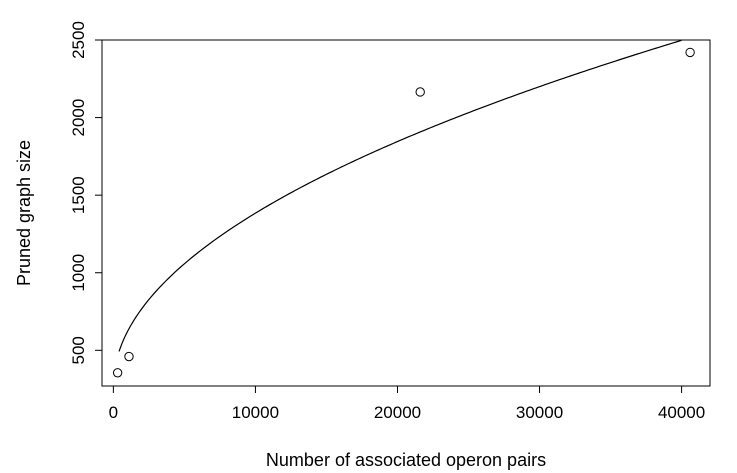 Image resolution: width=737 pixels, height=473 pixels. What do you see at coordinates (113, 412) in the screenshot?
I see `x-tick-label: 0` at bounding box center [113, 412].